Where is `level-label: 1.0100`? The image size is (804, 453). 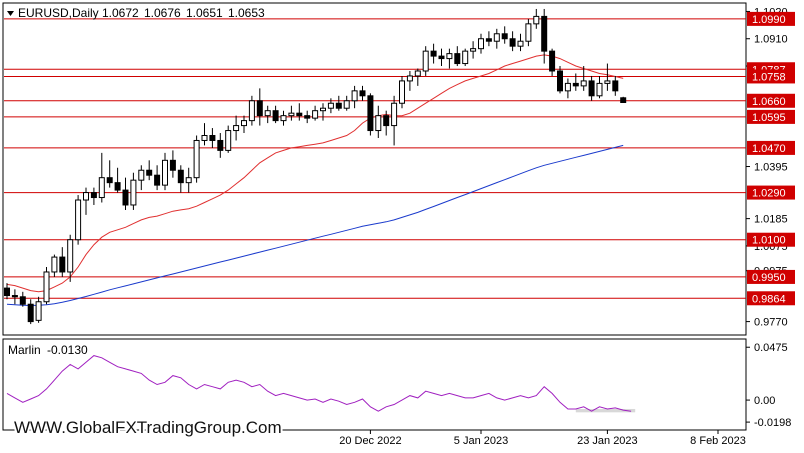
level-label: 1.0100 is located at coordinates (769, 241).